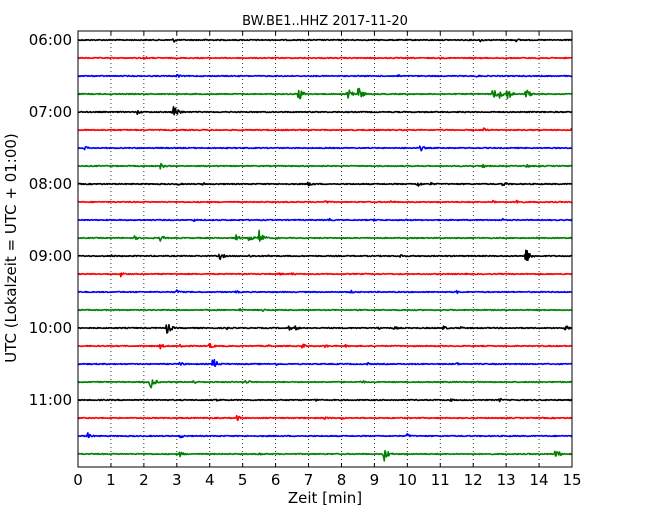 Image resolution: width=650 pixels, height=525 pixels. What do you see at coordinates (144, 480) in the screenshot?
I see `x-tick-label: 2` at bounding box center [144, 480].